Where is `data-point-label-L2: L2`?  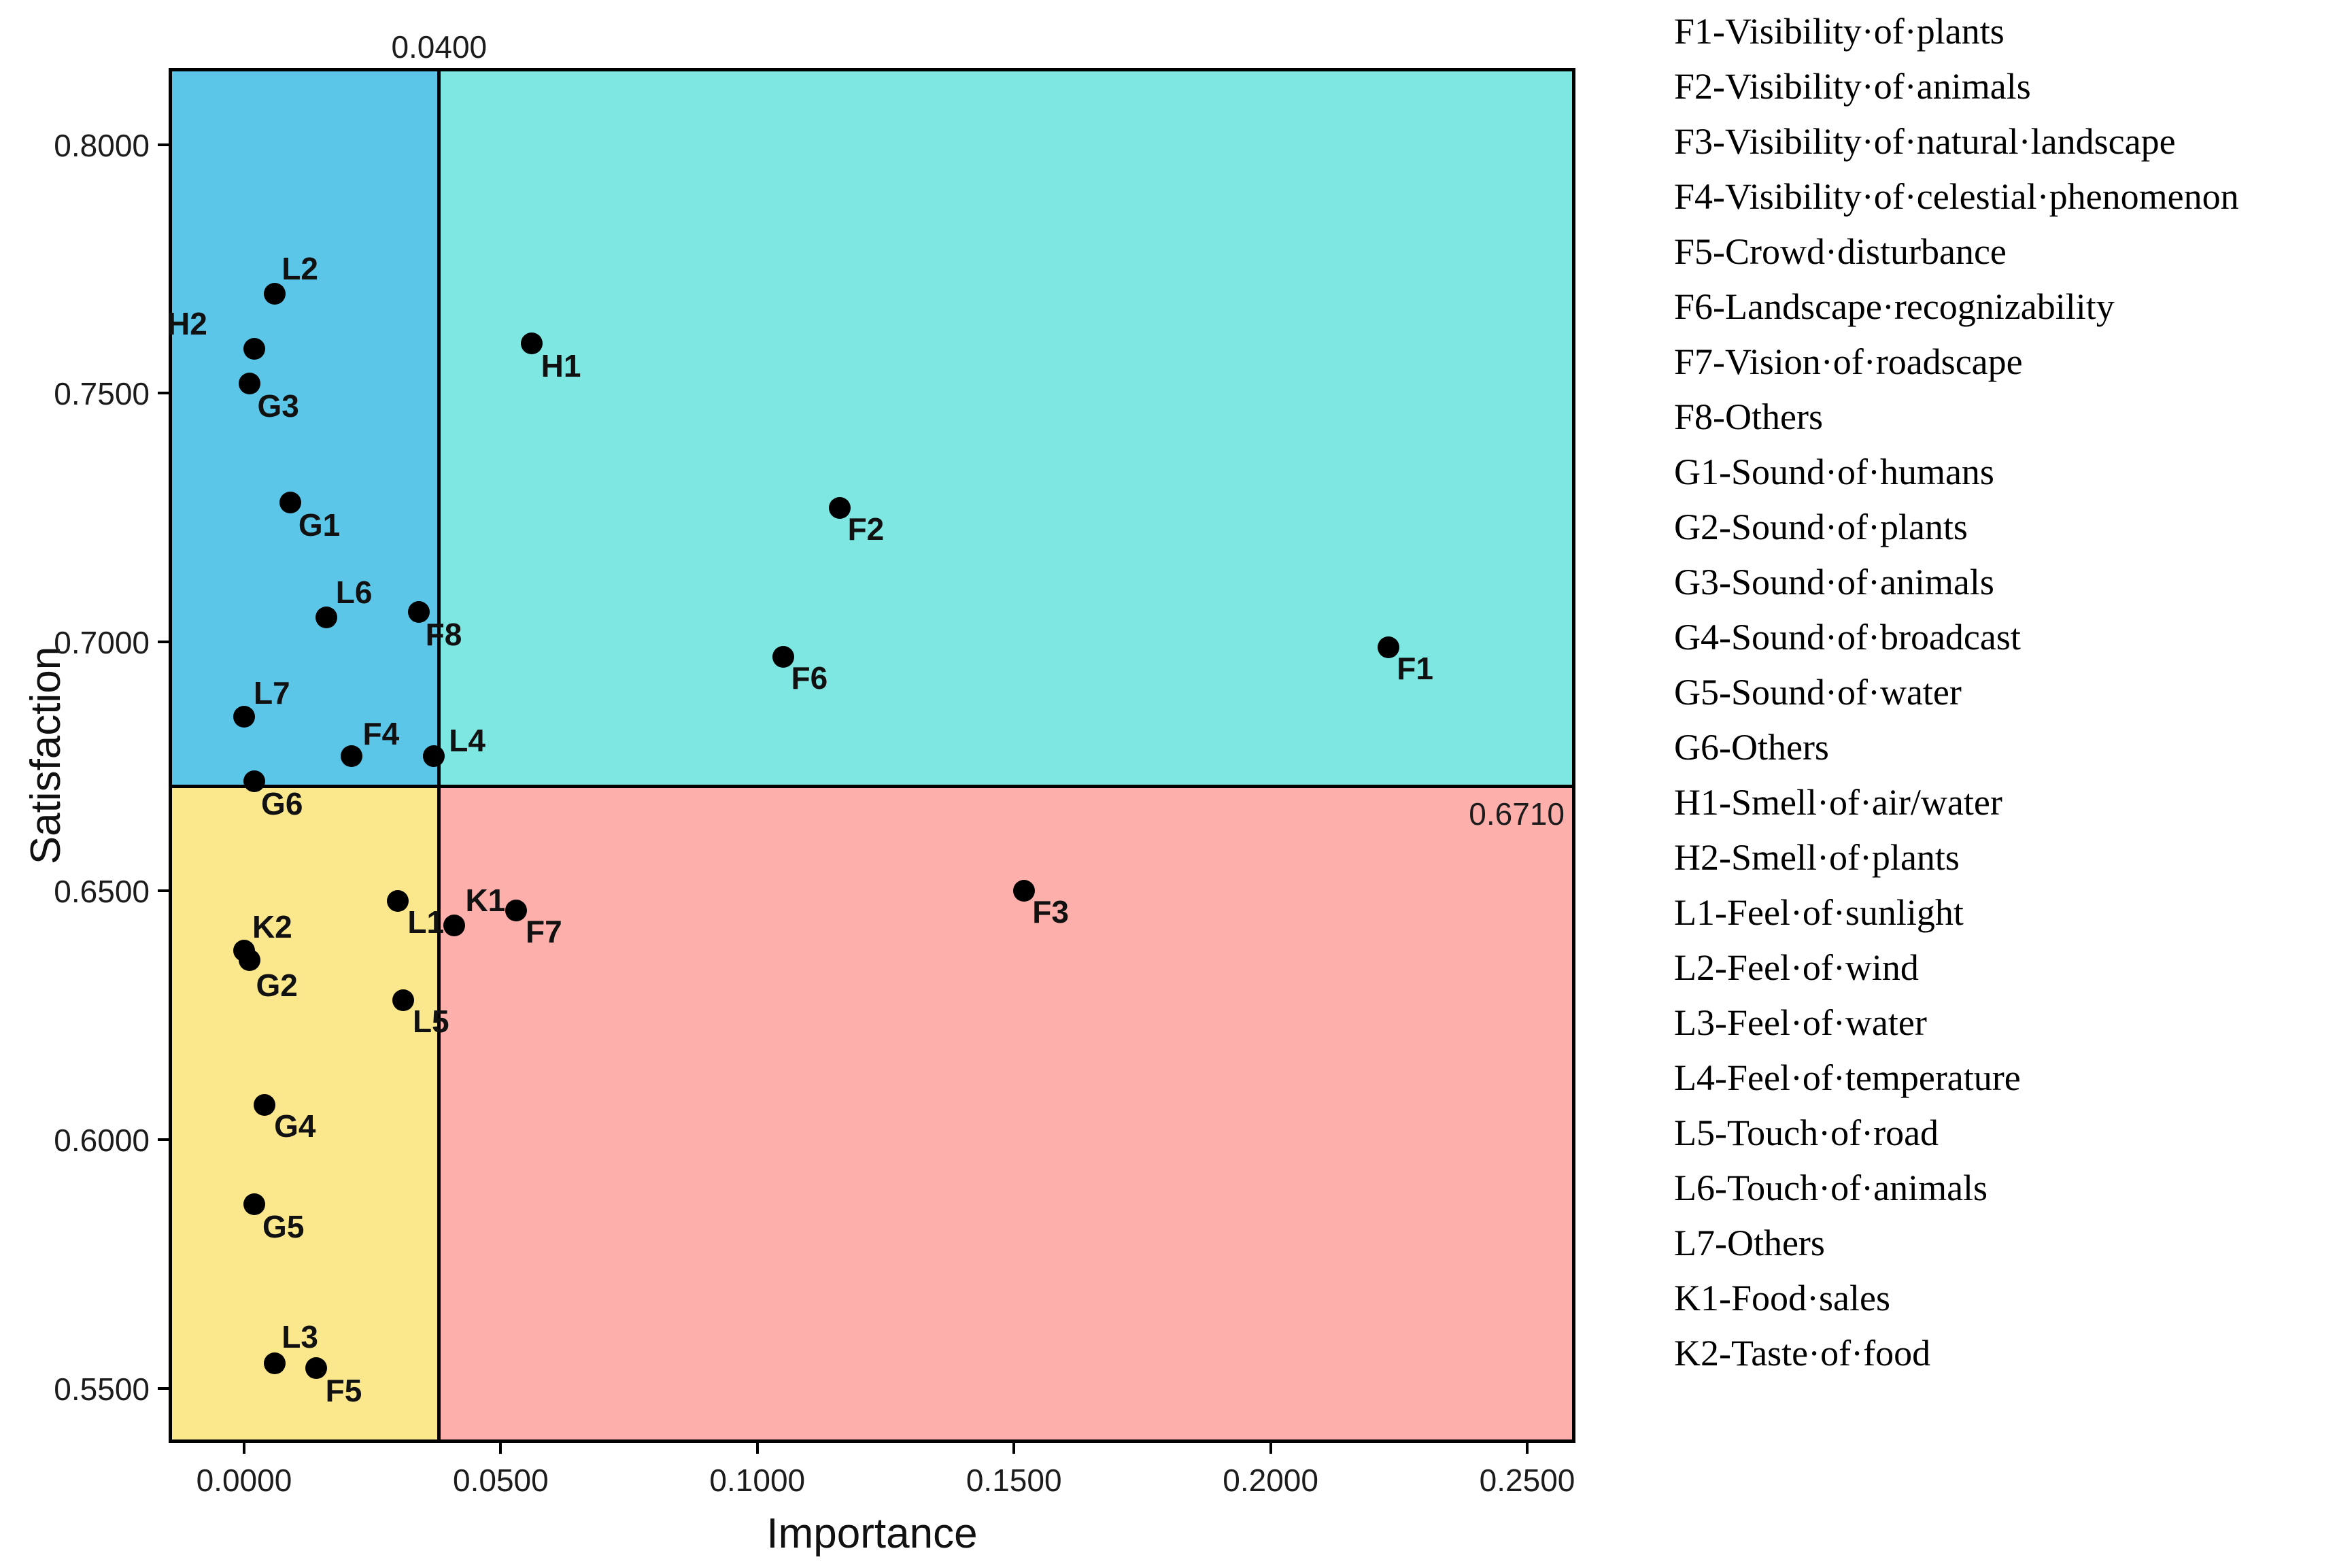
data-point-label-L2: L2 is located at coordinates (300, 269).